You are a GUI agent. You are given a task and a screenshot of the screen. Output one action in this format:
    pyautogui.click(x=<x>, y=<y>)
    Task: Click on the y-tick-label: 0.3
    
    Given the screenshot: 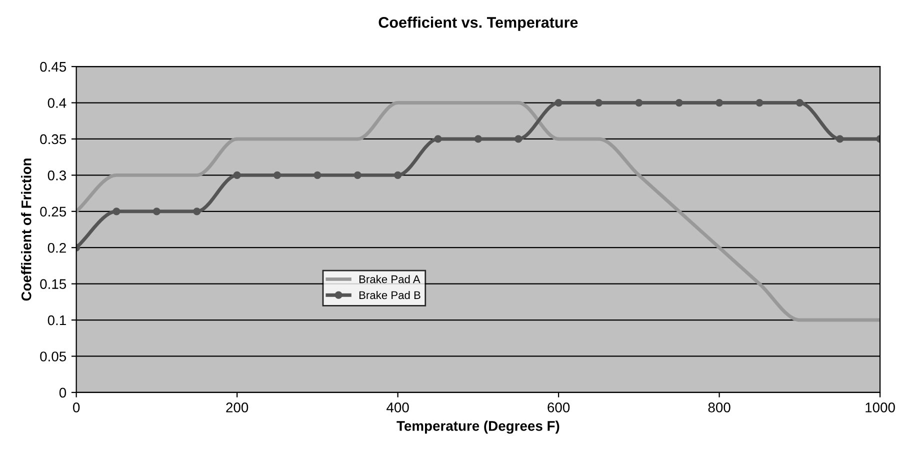 What is the action you would take?
    pyautogui.click(x=57, y=175)
    